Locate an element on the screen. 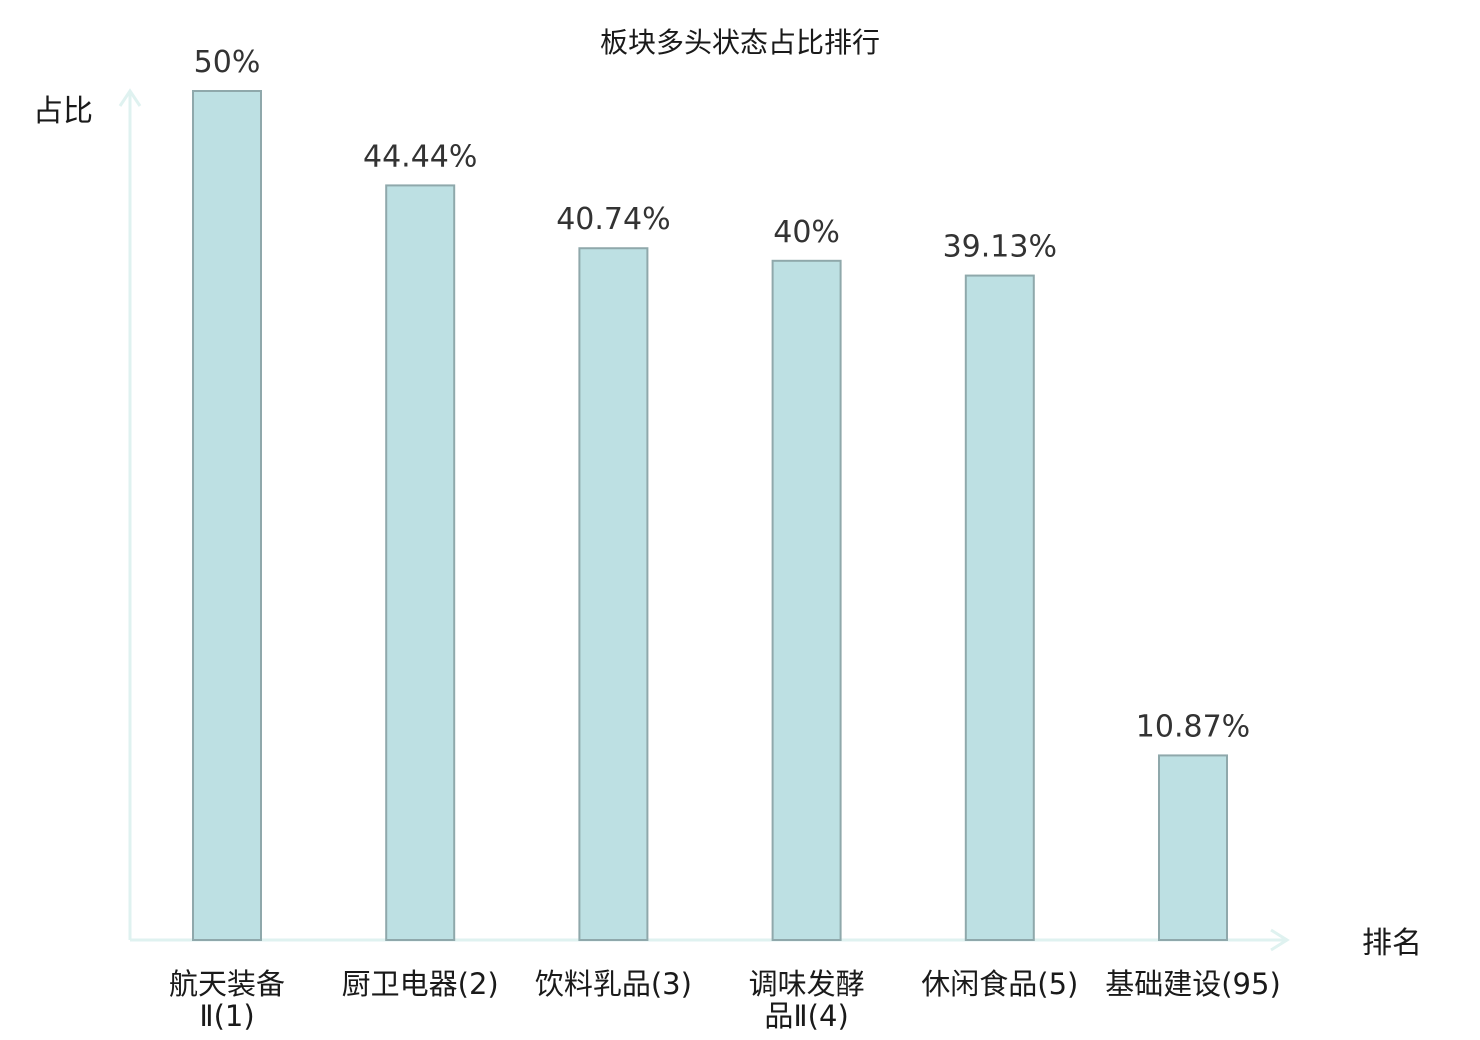 Image resolution: width=1480 pixels, height=1040 pixels. value-label-2: 44.44% is located at coordinates (420, 156).